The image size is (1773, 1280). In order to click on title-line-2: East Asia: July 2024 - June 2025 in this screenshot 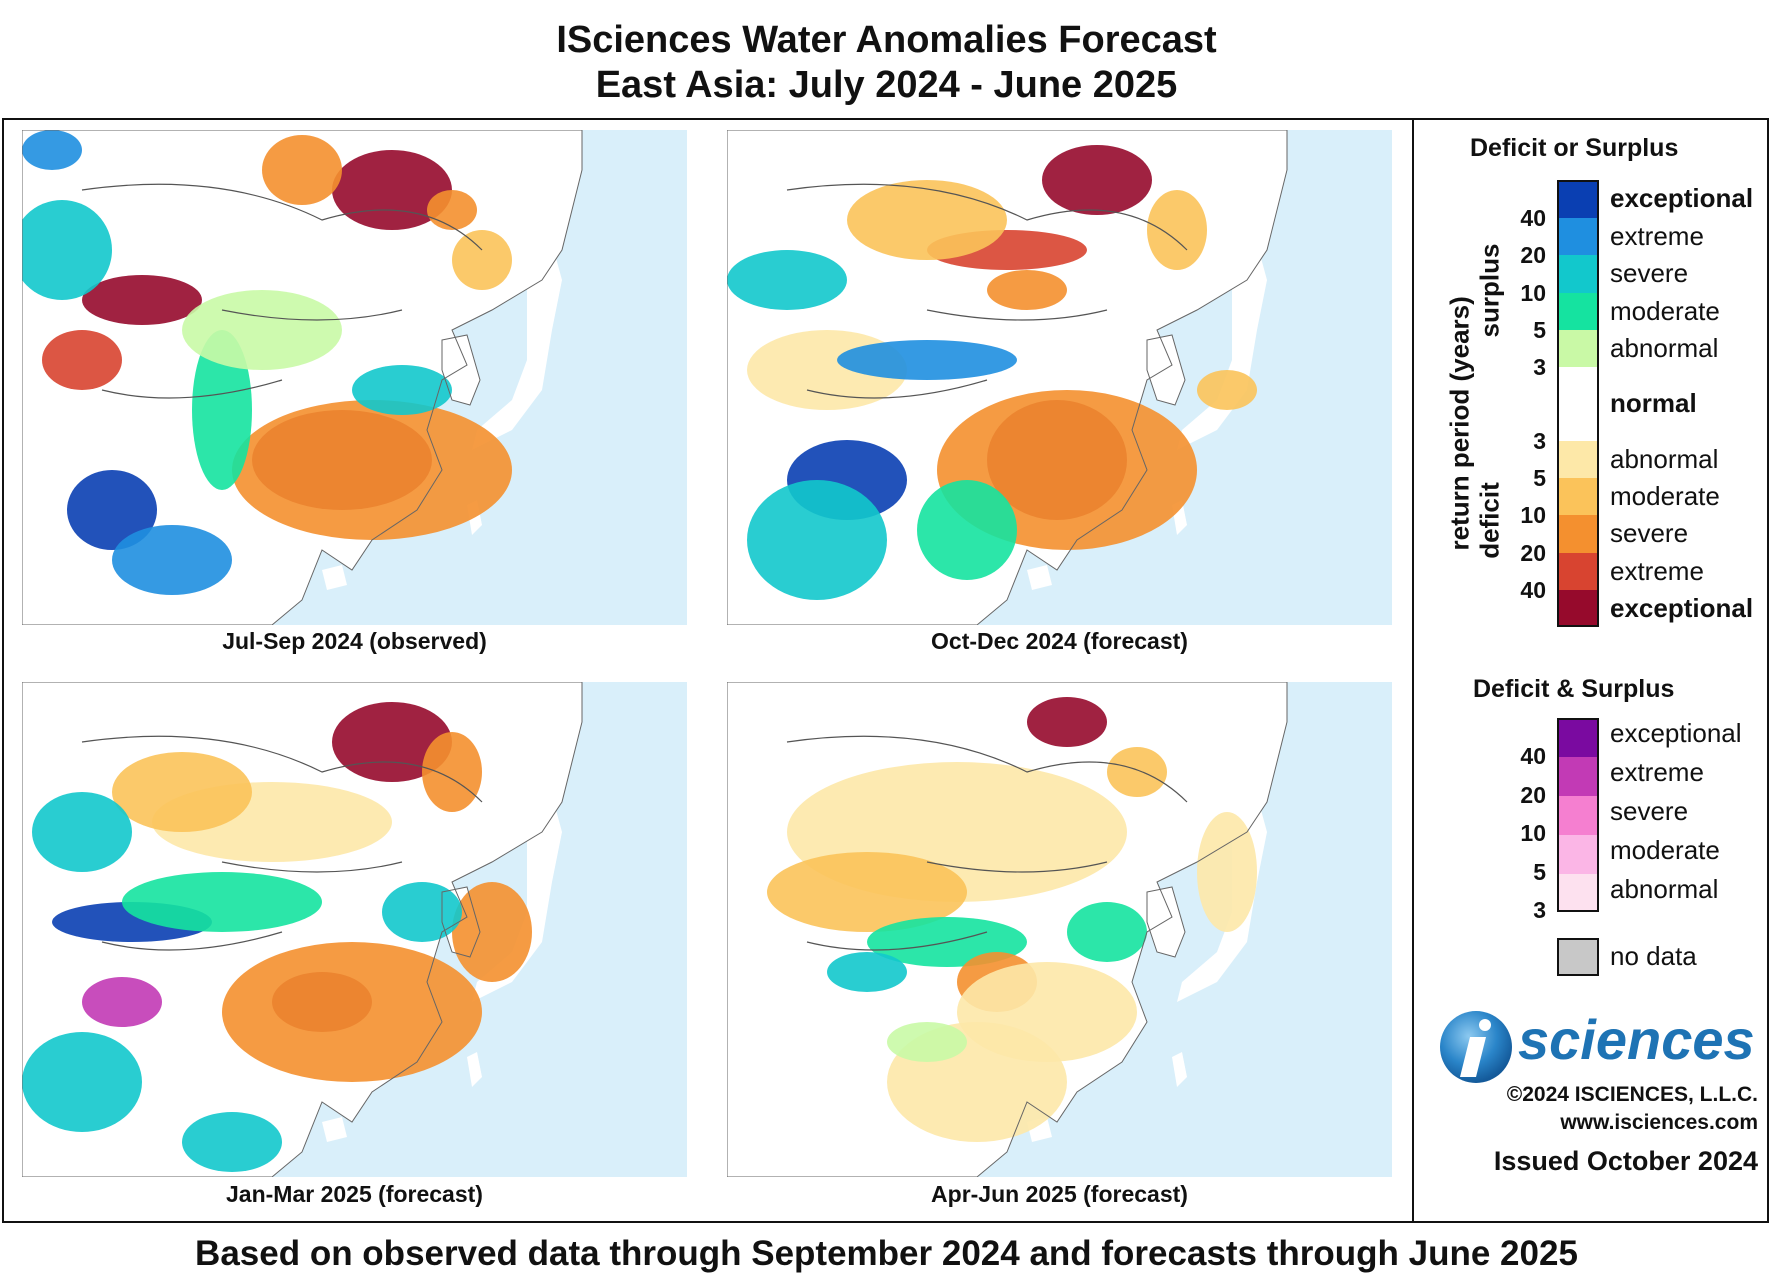, I will do `click(886, 85)`.